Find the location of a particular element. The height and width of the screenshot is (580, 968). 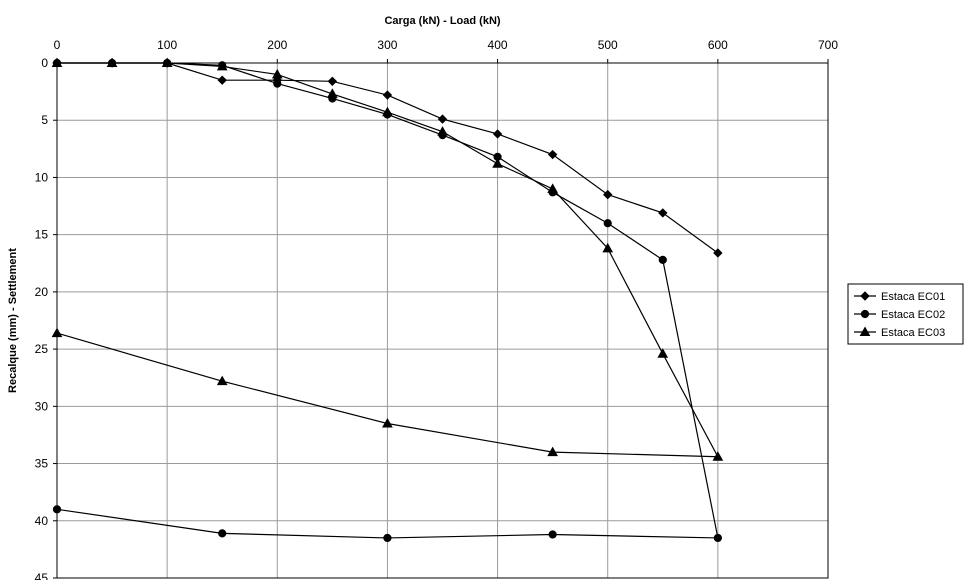

x-tick-label: 300 is located at coordinates (387, 45).